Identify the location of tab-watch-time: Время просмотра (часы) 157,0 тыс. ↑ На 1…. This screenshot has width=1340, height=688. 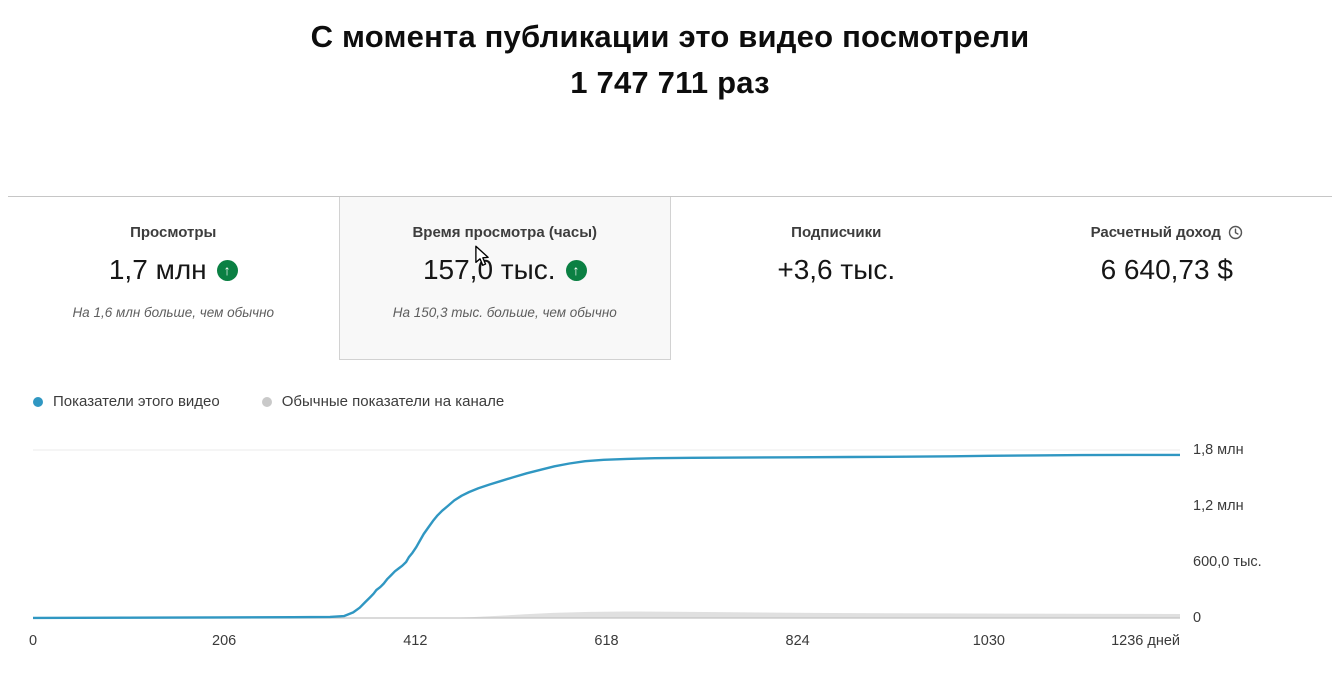
(504, 278).